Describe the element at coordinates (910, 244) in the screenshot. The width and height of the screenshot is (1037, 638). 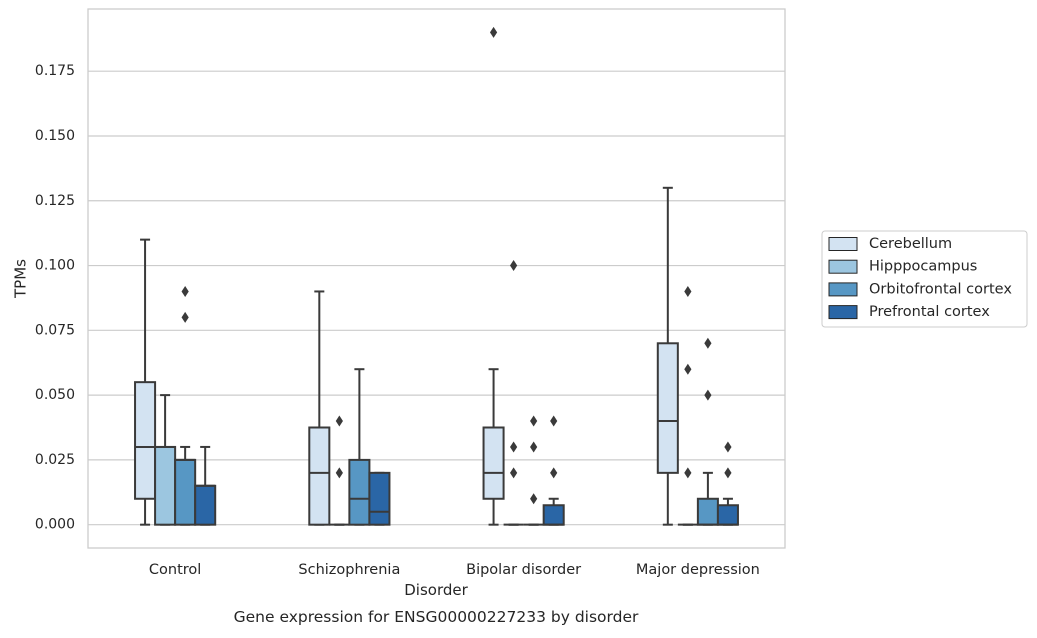
I see `legend-label: Cerebellum` at that location.